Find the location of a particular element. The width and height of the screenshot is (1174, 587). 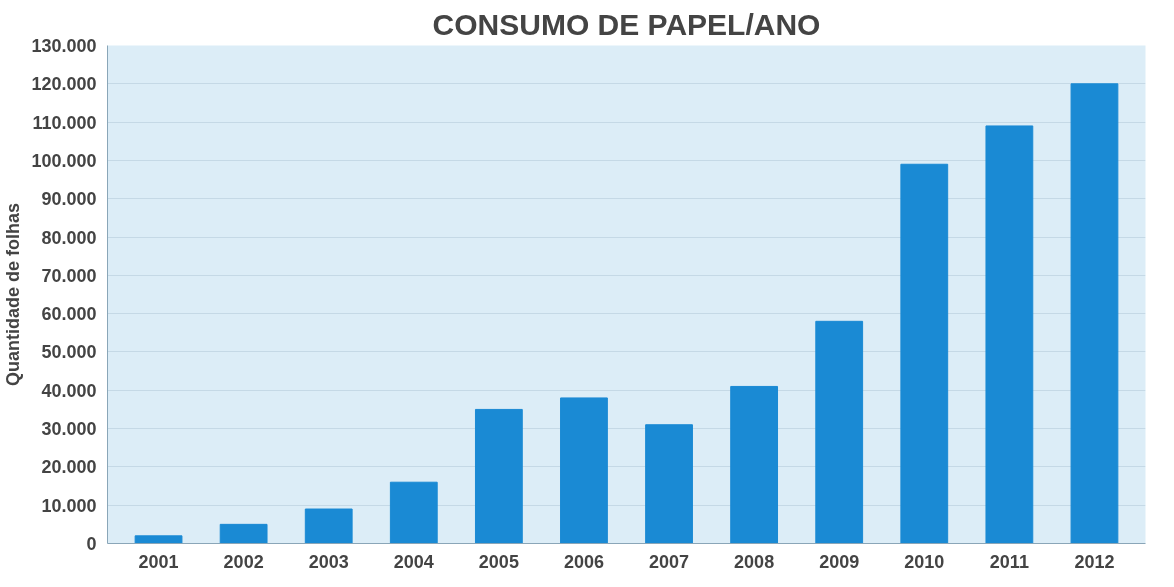

chart-title: CONSUMO DE PAPEL/ANO is located at coordinates (626, 24).